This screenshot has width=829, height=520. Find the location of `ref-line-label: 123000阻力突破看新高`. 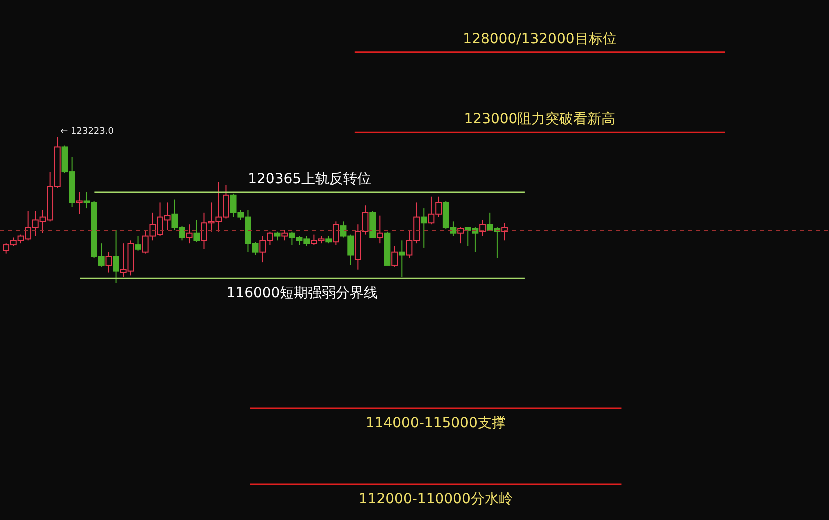

ref-line-label: 123000阻力突破看新高 is located at coordinates (540, 120).